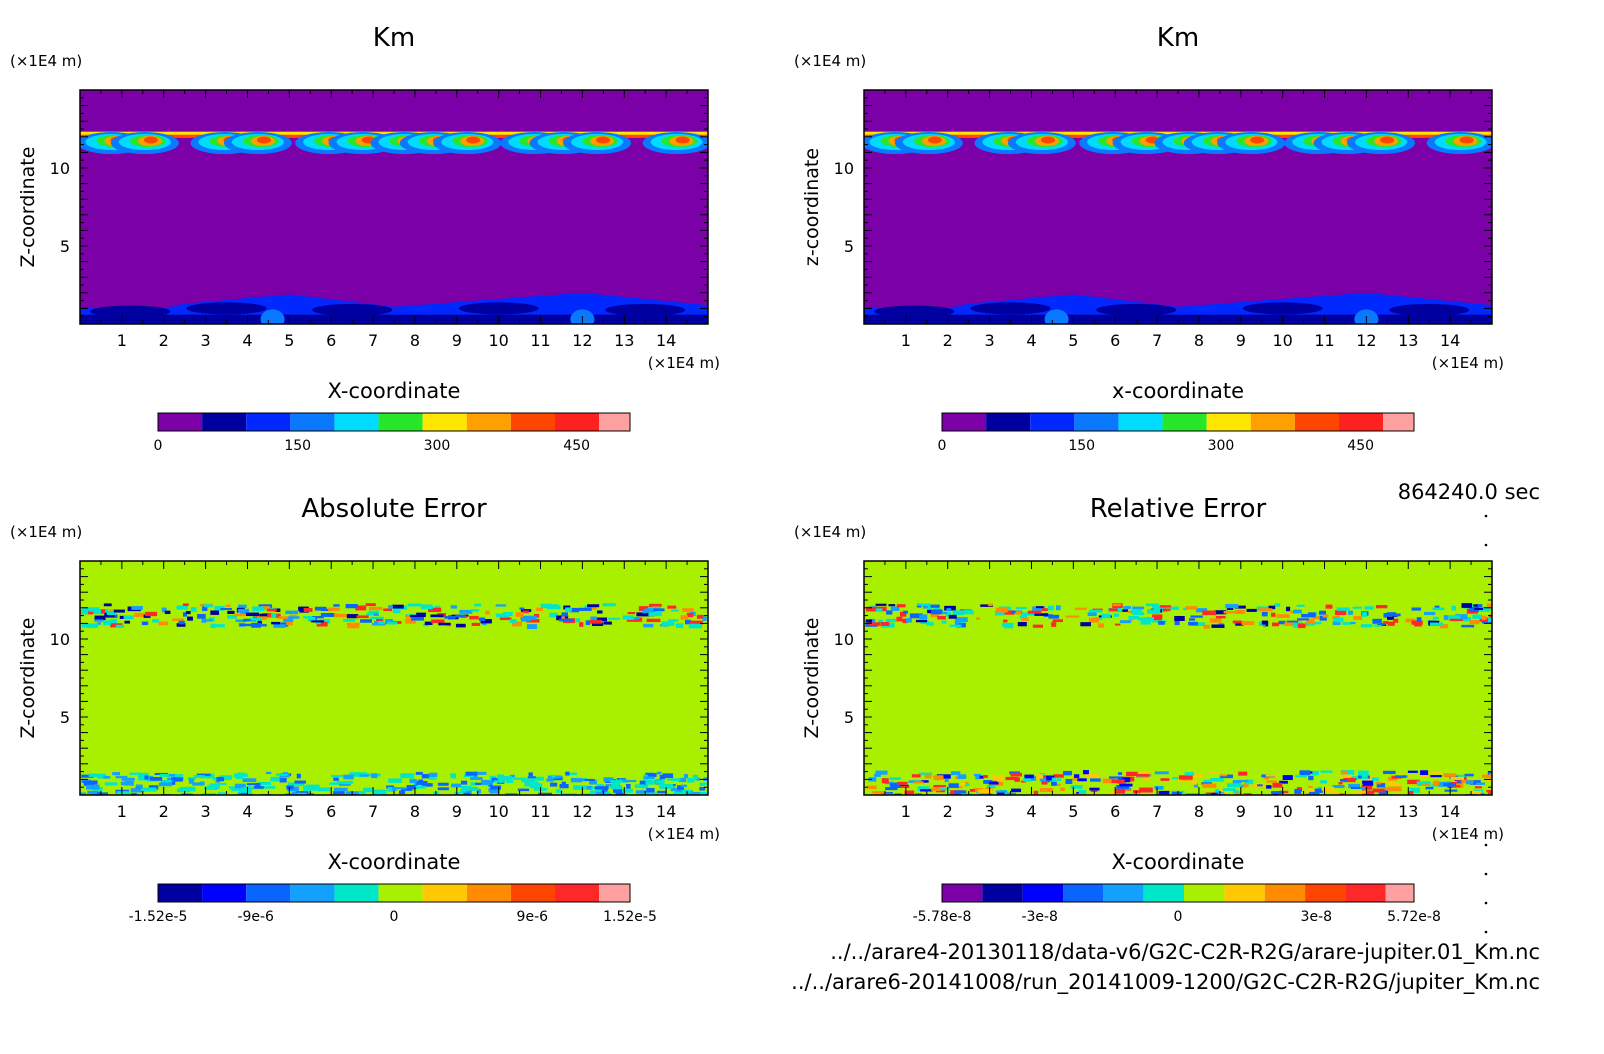  What do you see at coordinates (331, 811) in the screenshot?
I see `x-tick-label: 6` at bounding box center [331, 811].